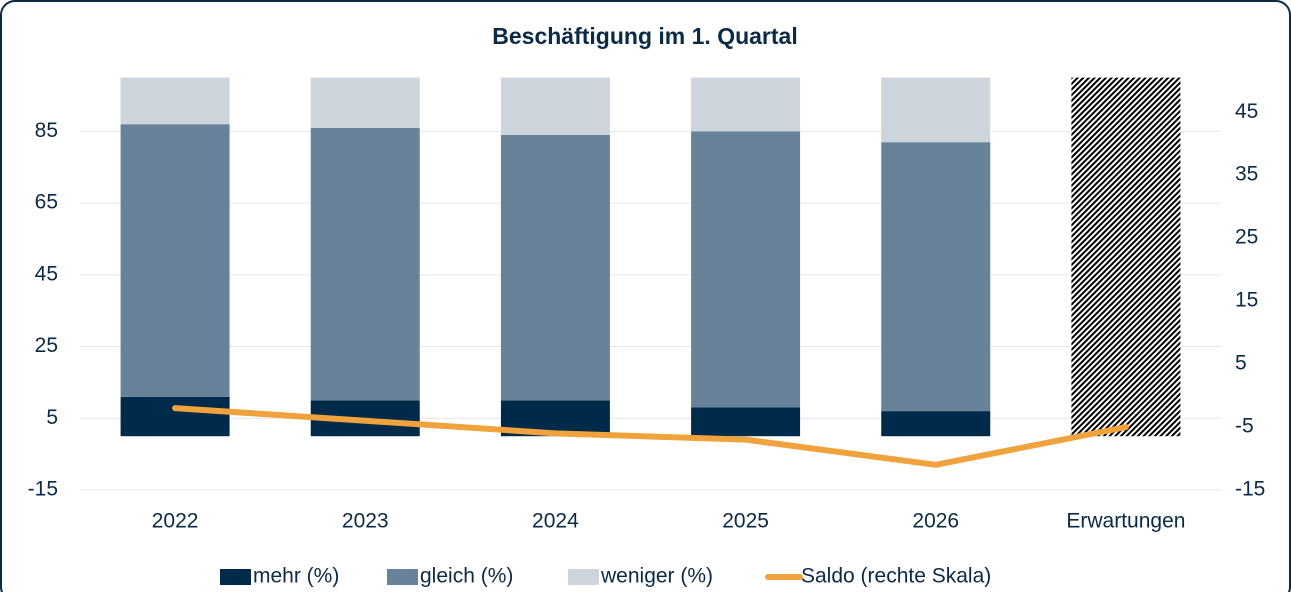 The width and height of the screenshot is (1291, 592). What do you see at coordinates (1246, 111) in the screenshot?
I see `y2-tick-label: 45` at bounding box center [1246, 111].